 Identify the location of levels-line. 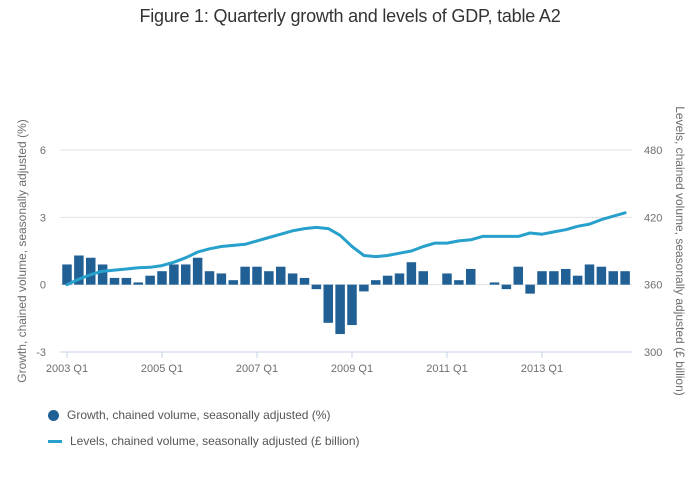
(346, 249).